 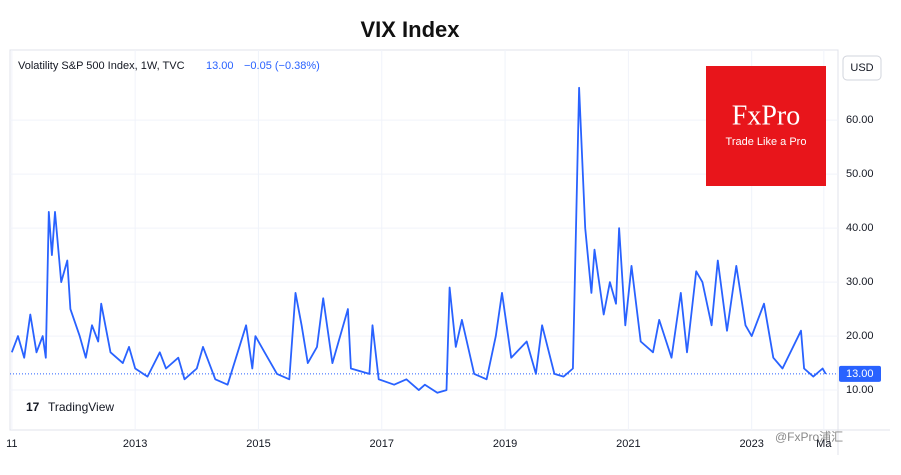 I want to click on brand-logo, so click(x=766, y=126).